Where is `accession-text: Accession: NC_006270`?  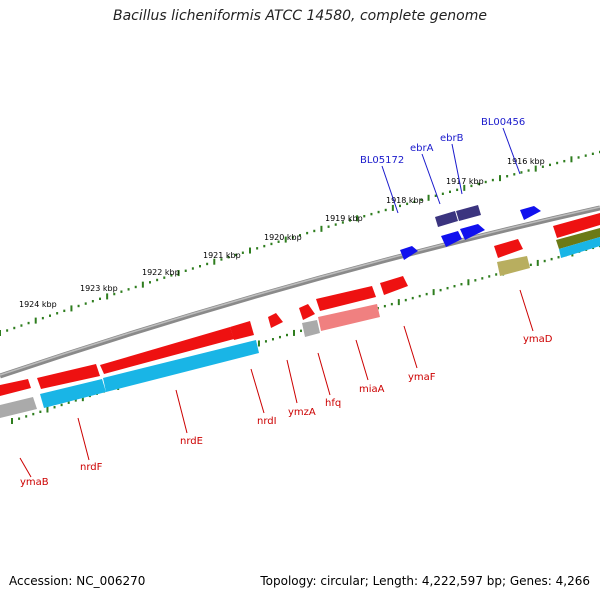 accession-text: Accession: NC_006270 is located at coordinates (77, 581).